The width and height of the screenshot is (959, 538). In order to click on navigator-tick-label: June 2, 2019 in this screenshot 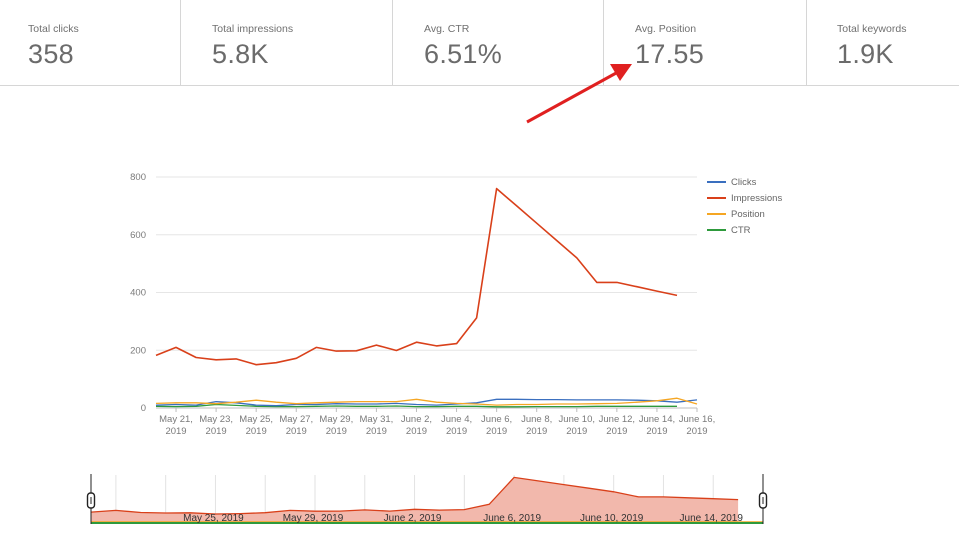, I will do `click(413, 518)`.